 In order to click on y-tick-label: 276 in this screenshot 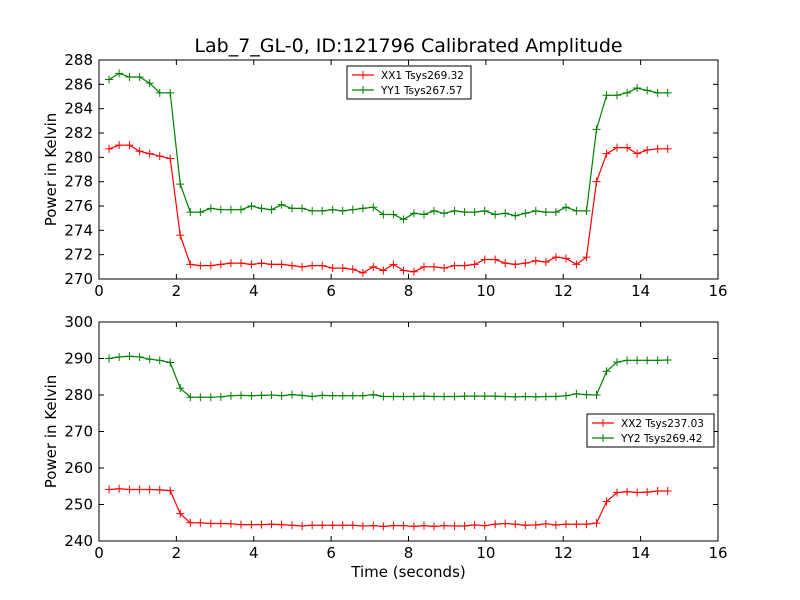, I will do `click(78, 206)`.